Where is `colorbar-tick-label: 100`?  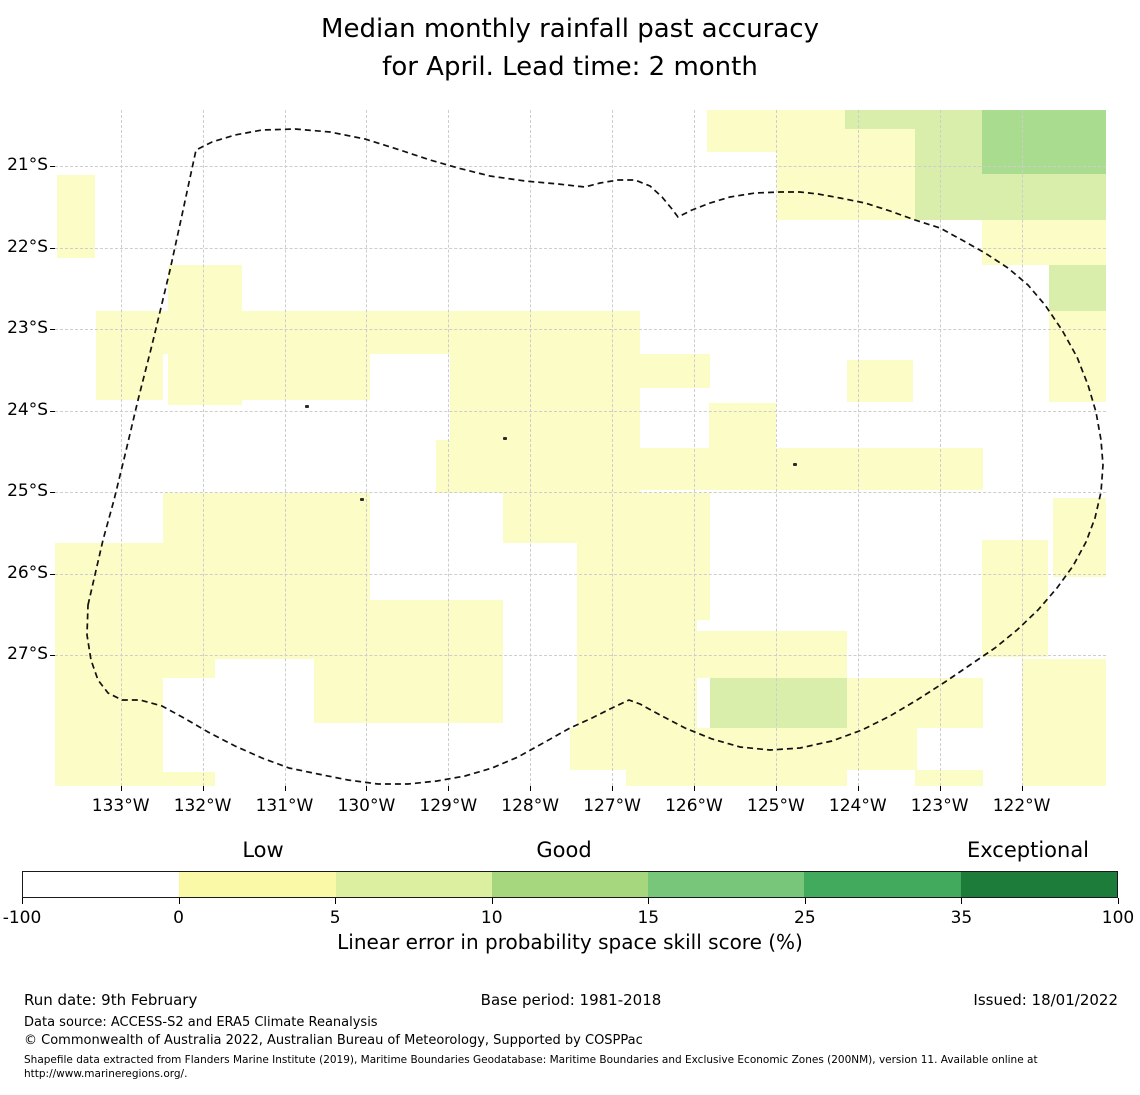 colorbar-tick-label: 100 is located at coordinates (1118, 918).